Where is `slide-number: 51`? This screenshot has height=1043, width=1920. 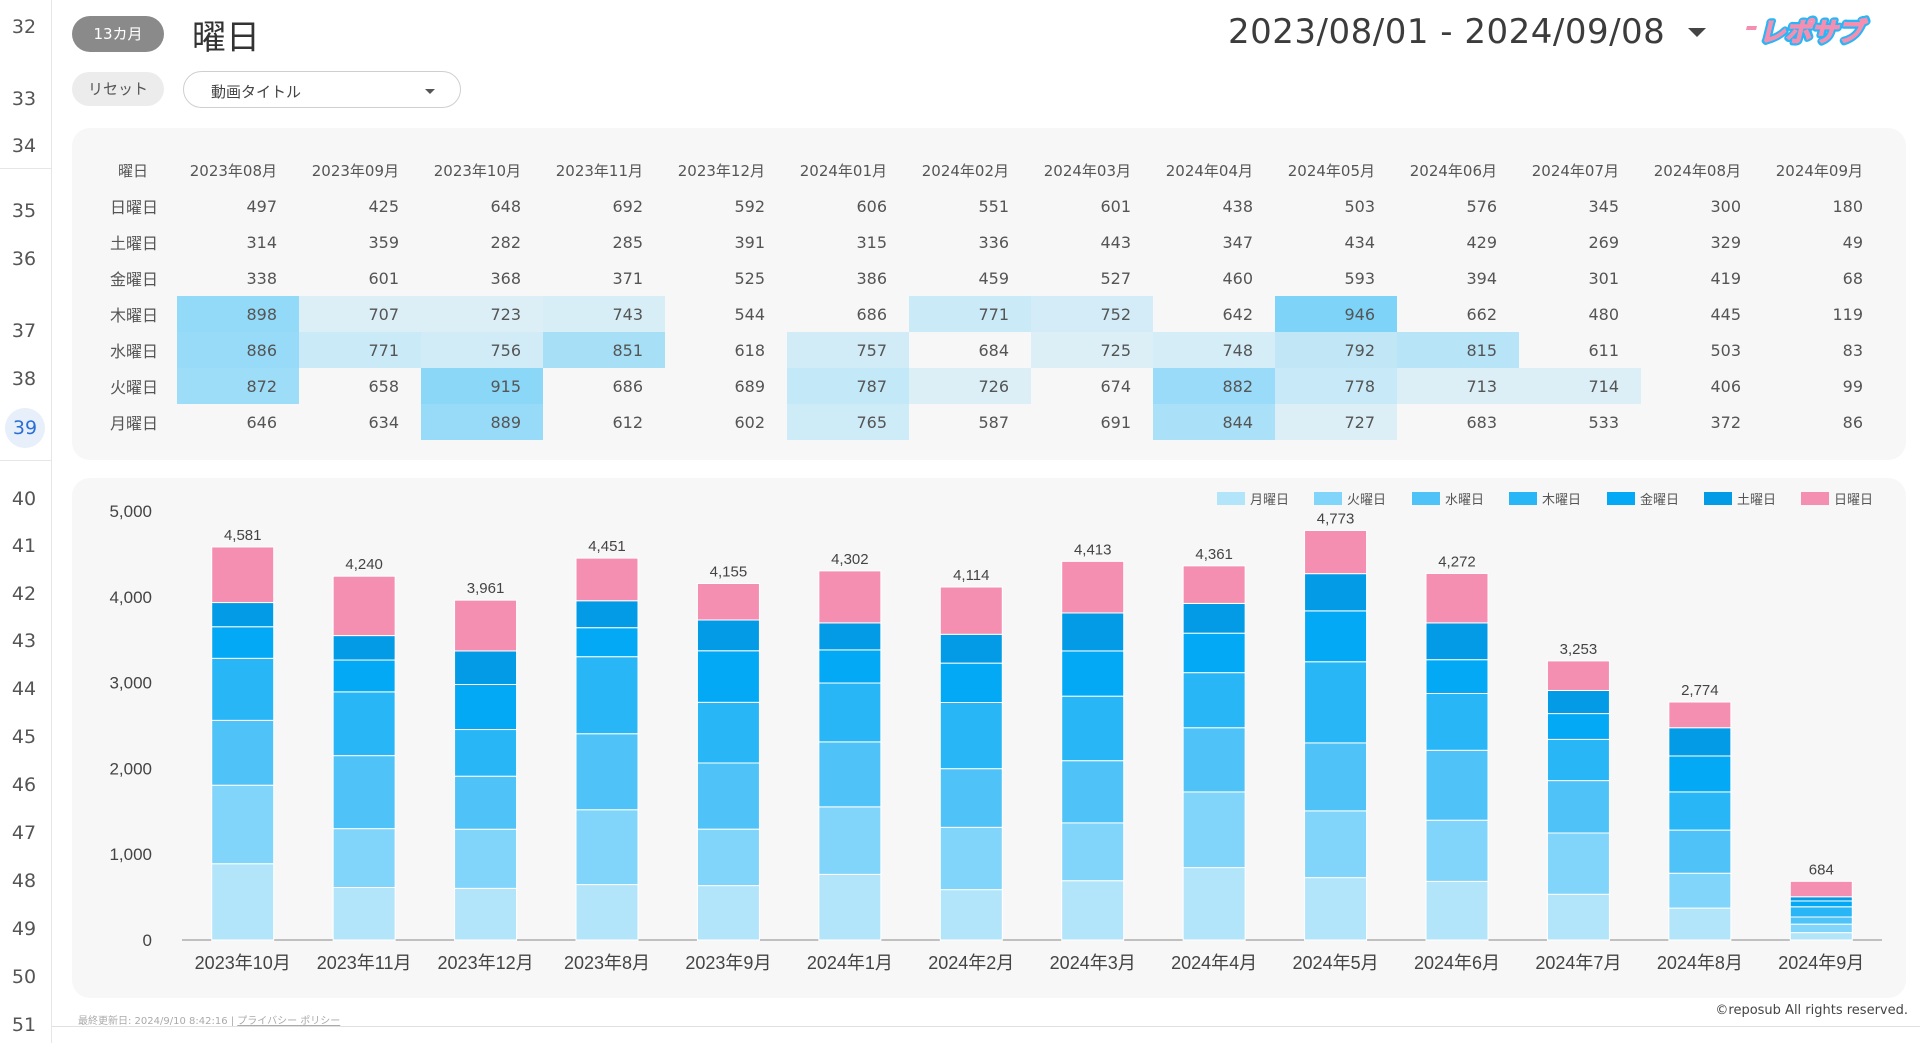
slide-number: 51 is located at coordinates (24, 1025).